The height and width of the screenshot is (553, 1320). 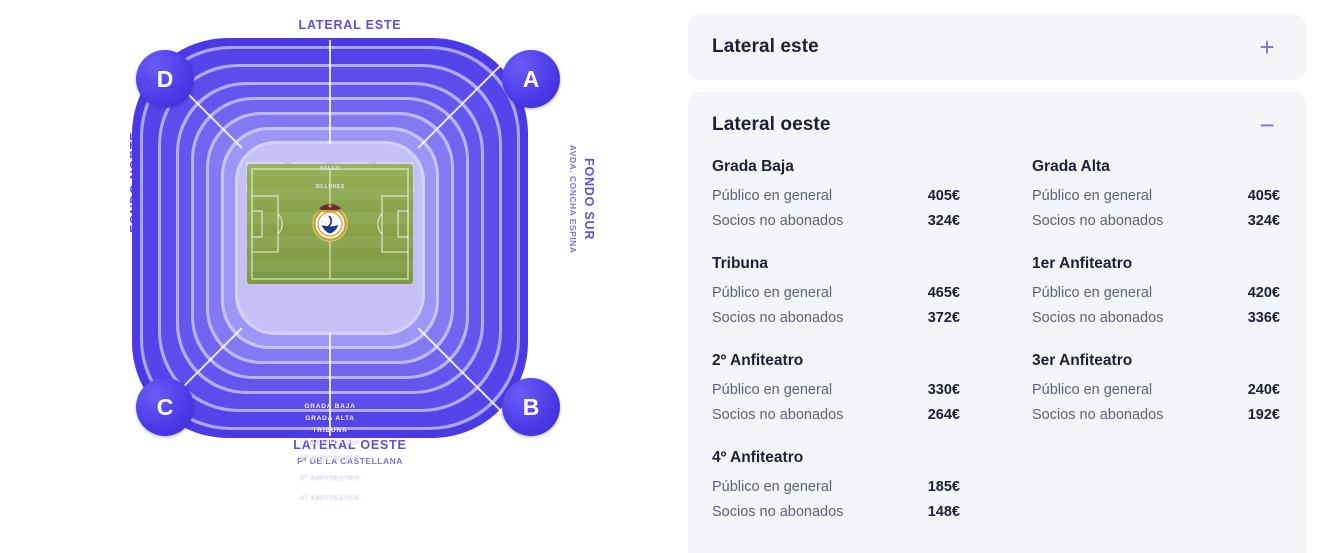 What do you see at coordinates (350, 25) in the screenshot?
I see `map-label-lateral-este-name: LATERAL ESTE` at bounding box center [350, 25].